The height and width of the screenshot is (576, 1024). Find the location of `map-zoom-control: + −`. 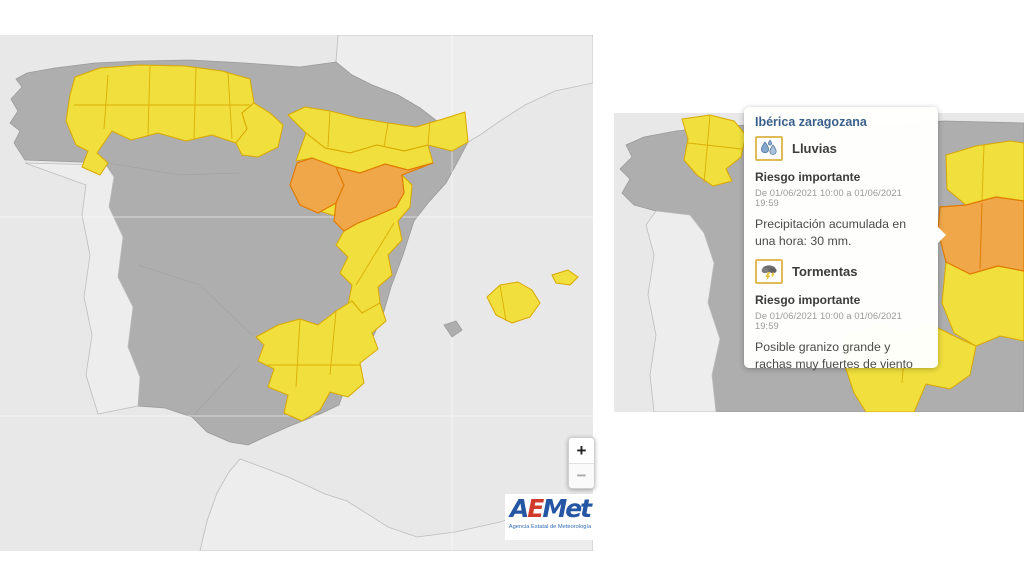

map-zoom-control: + − is located at coordinates (581, 463).